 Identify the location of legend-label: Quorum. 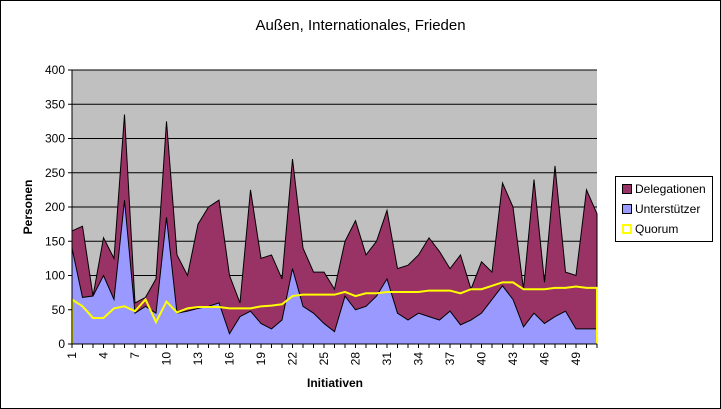
(657, 229).